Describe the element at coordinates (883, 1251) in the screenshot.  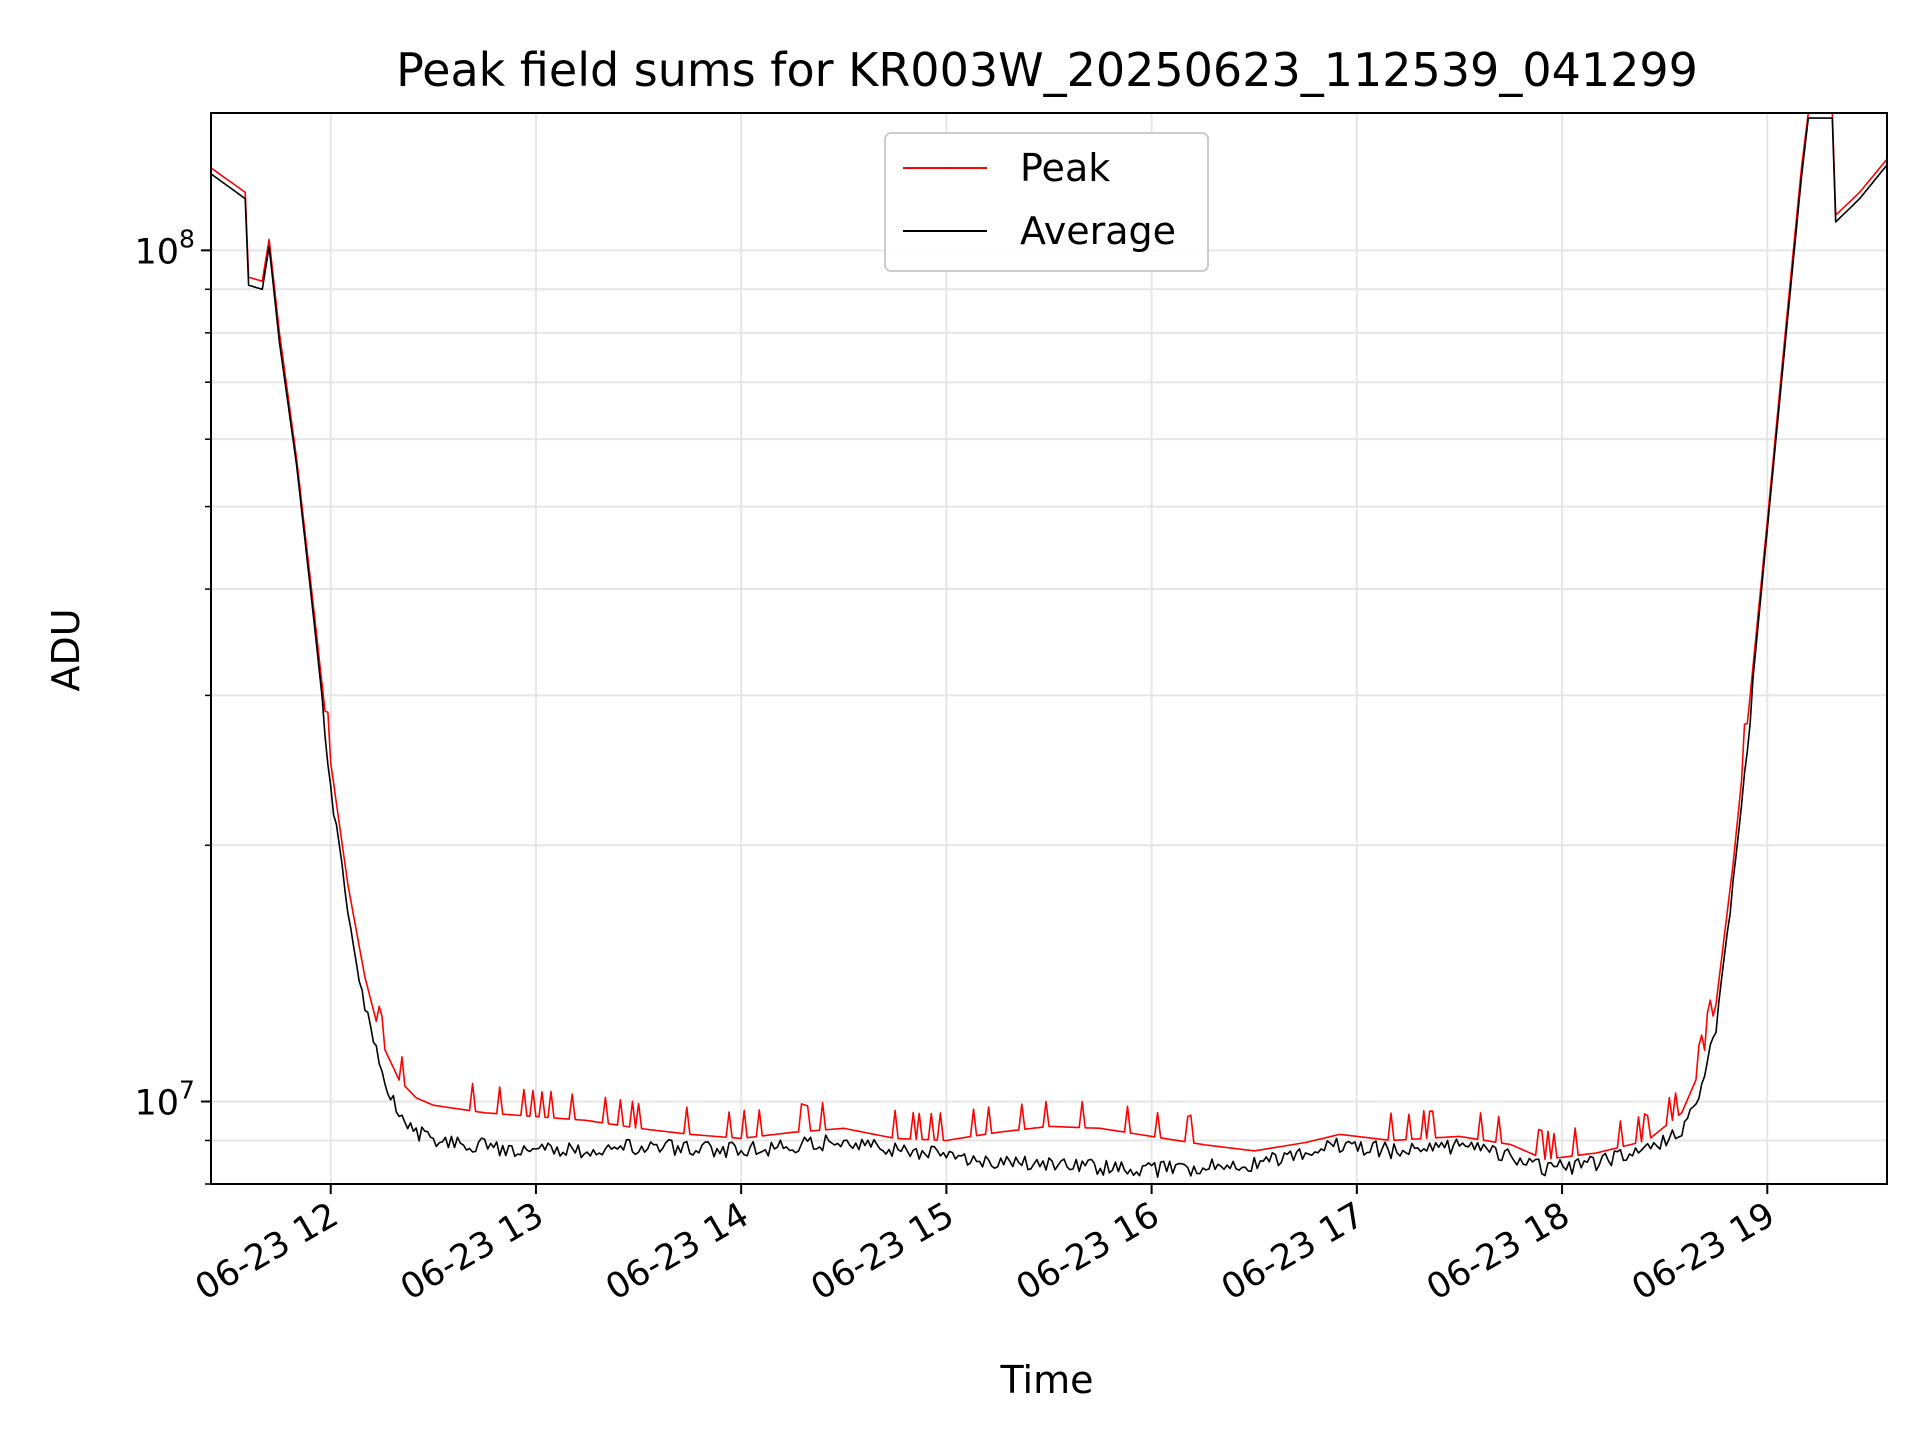
I see `x-tick-label: 06-23 15` at that location.